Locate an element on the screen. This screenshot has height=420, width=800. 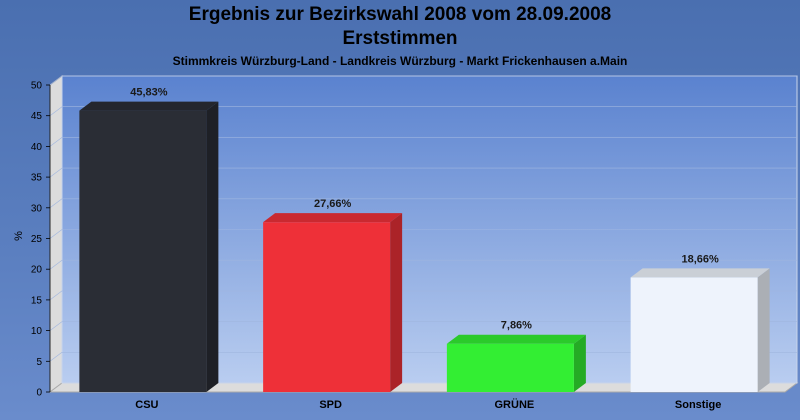
y-tick-label: 20 is located at coordinates (37, 270).